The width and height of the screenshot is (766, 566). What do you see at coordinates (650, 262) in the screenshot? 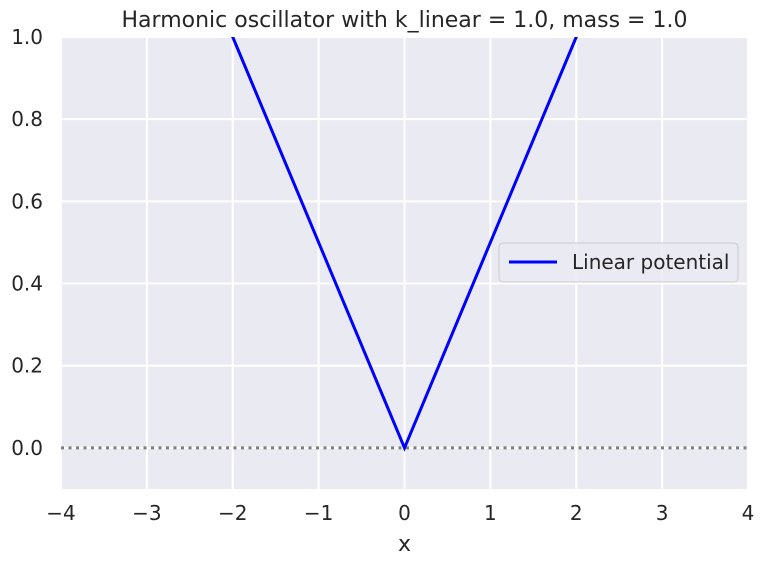
I see `legend-label-linear-potential: Linear potential` at bounding box center [650, 262].